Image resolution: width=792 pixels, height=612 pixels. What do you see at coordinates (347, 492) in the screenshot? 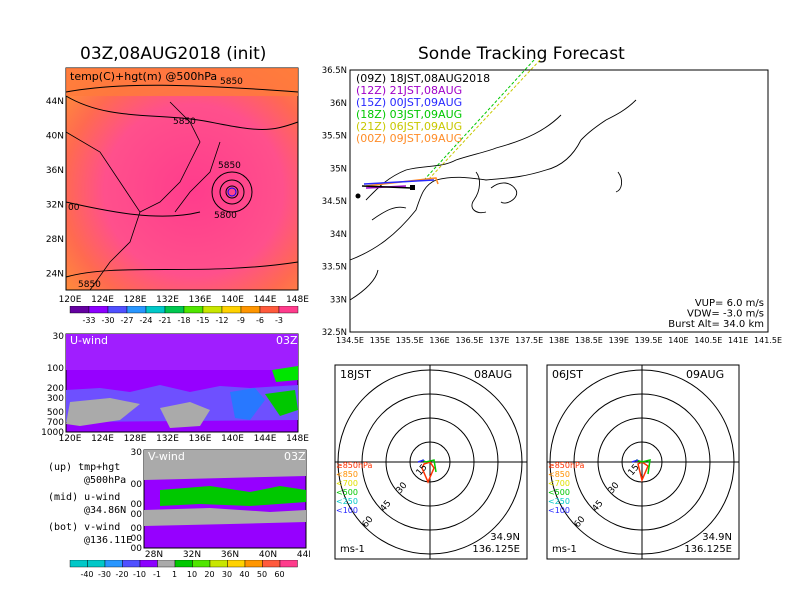
I see `level-legend-entry: <500` at bounding box center [347, 492].